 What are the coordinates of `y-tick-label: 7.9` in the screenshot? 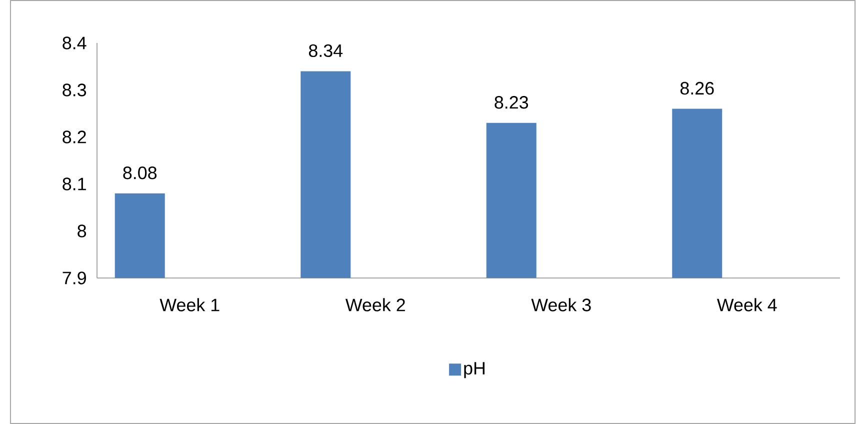 It's located at (74, 278).